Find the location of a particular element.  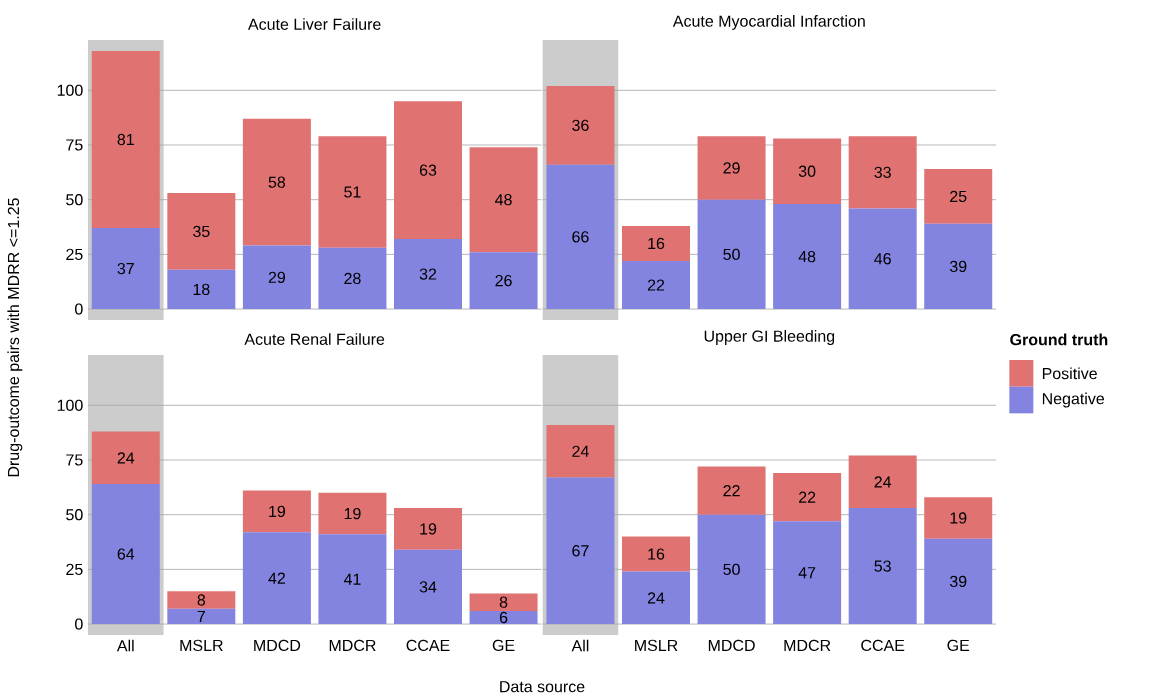

data-label: 81 is located at coordinates (125, 139).